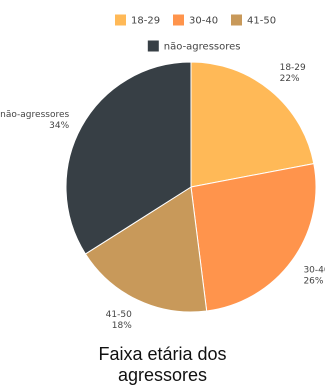  What do you see at coordinates (162, 375) in the screenshot?
I see `chart-title-line-2: agressores` at bounding box center [162, 375].